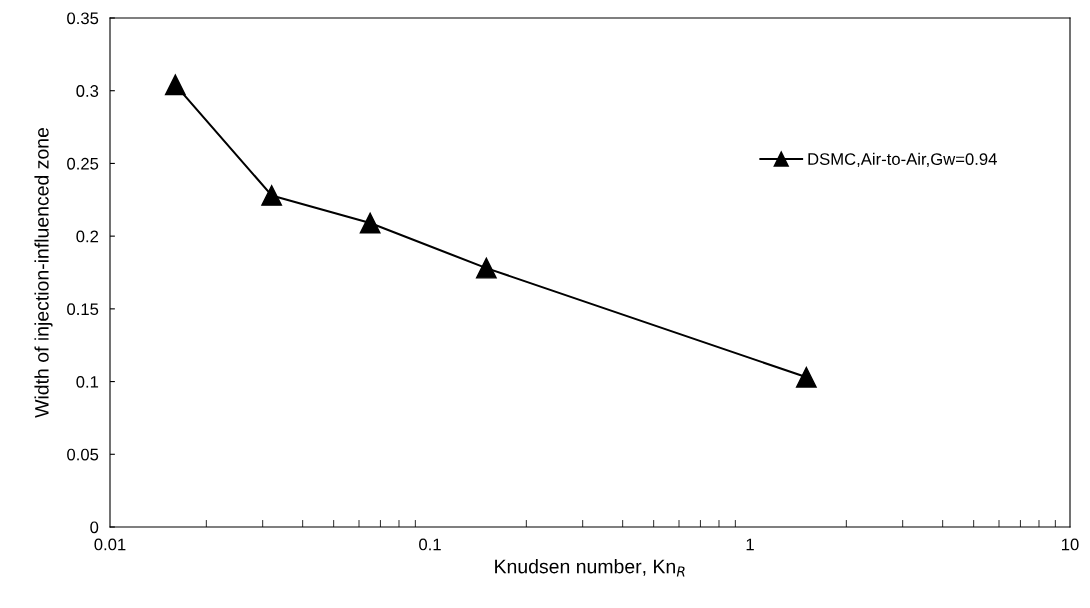  What do you see at coordinates (110, 544) in the screenshot?
I see `x-tick-label: 0.01` at bounding box center [110, 544].